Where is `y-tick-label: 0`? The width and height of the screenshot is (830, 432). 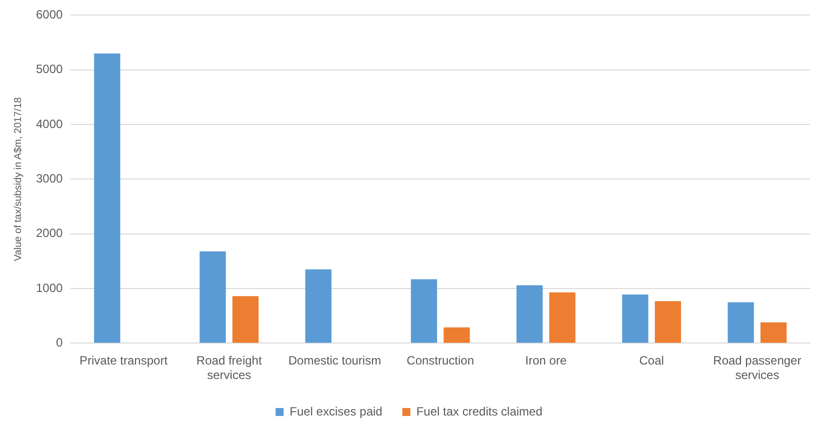 y-tick-label: 0 is located at coordinates (60, 343).